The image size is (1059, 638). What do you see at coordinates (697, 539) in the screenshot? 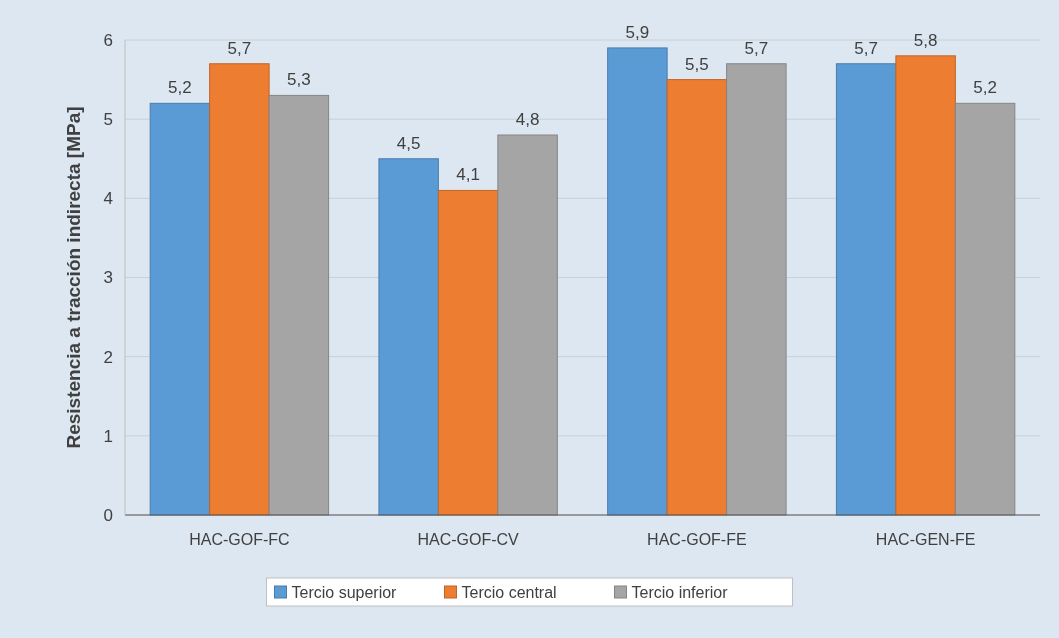
I see `x-tick-label: HAC-GOF-FE` at bounding box center [697, 539].